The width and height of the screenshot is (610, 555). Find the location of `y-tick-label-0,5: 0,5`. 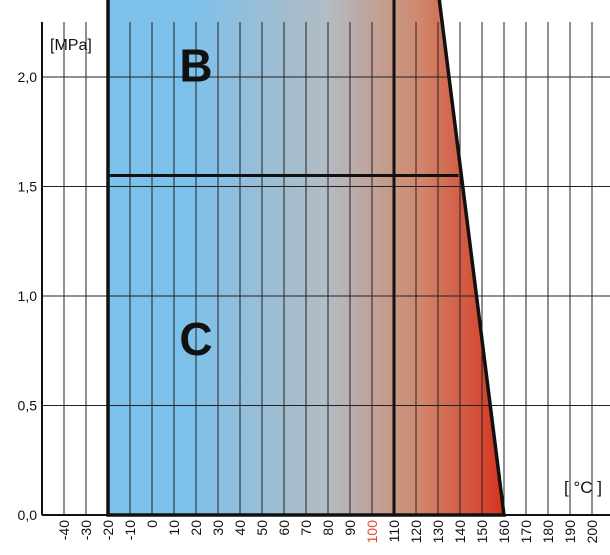

y-tick-label-0,5: 0,5 is located at coordinates (28, 406).